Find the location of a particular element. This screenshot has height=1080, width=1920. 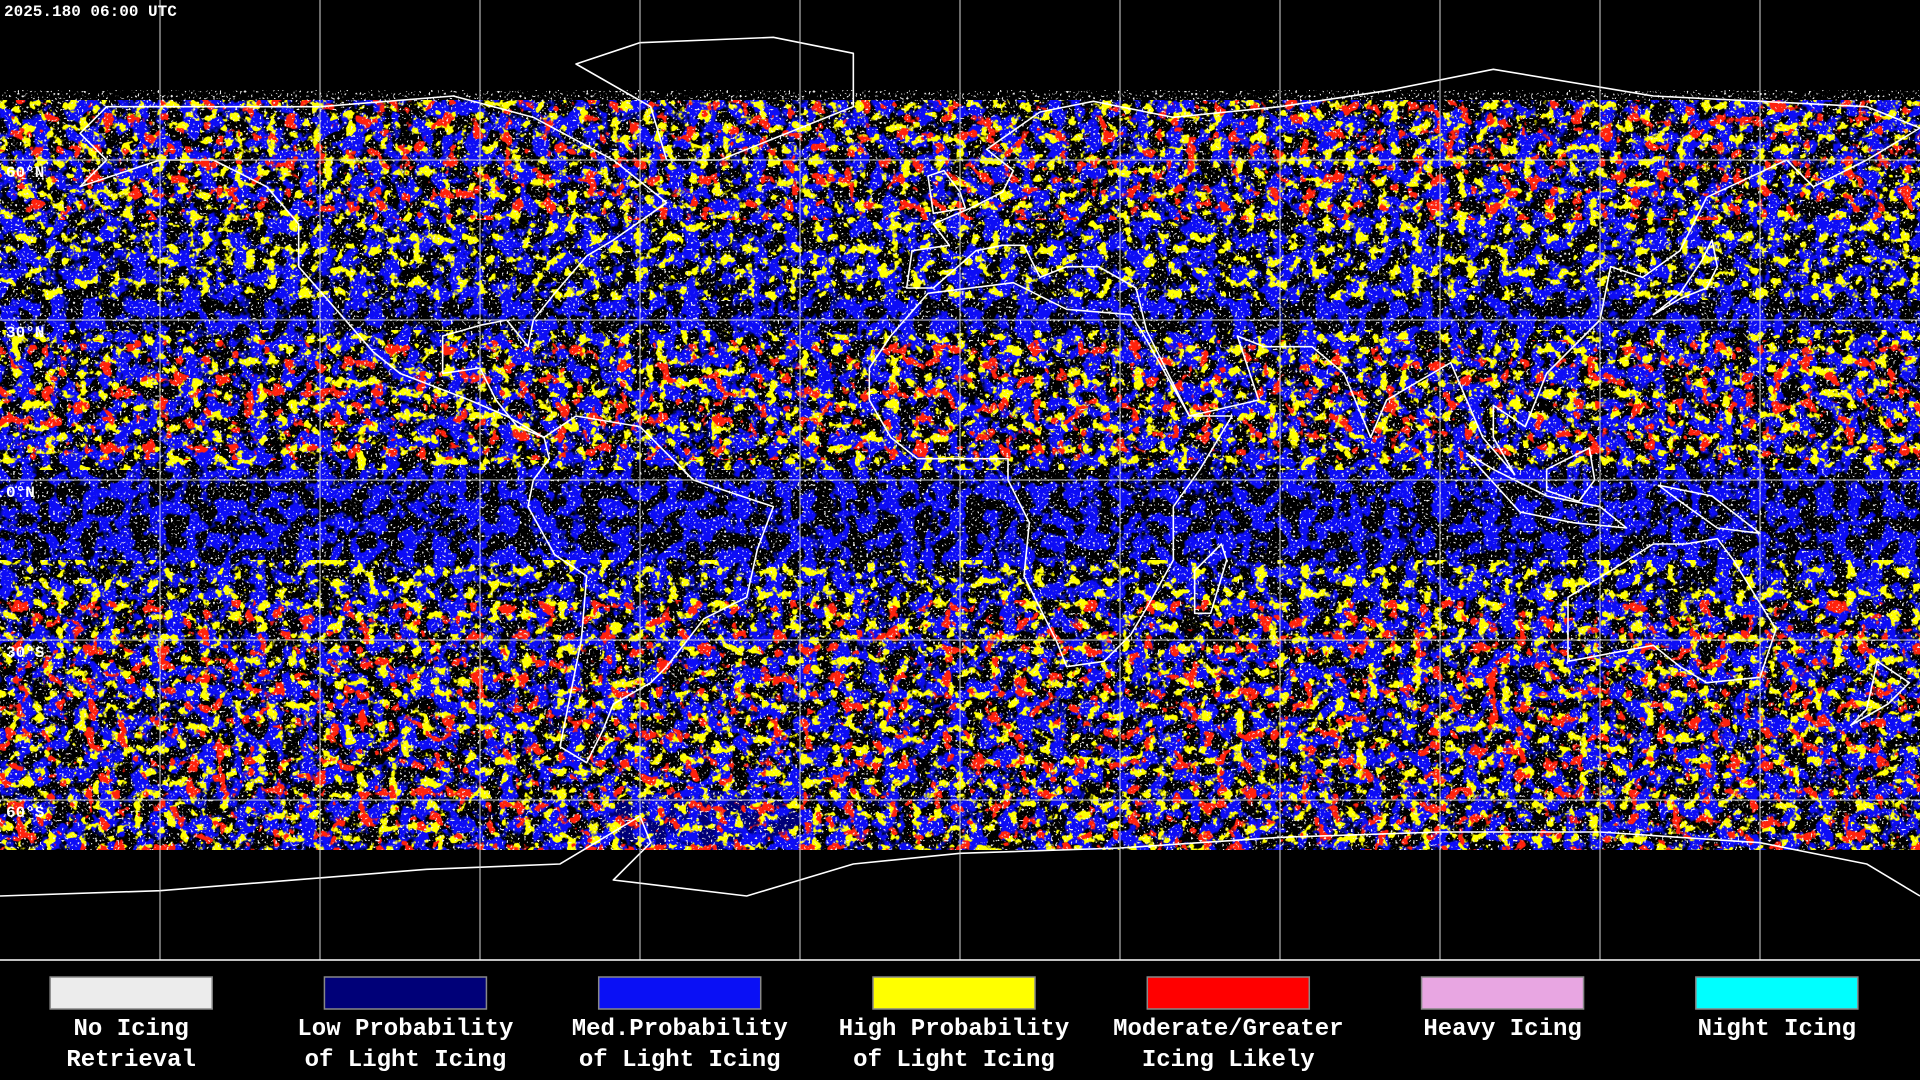

legend-label: Heavy Icing is located at coordinates (1502, 1029).